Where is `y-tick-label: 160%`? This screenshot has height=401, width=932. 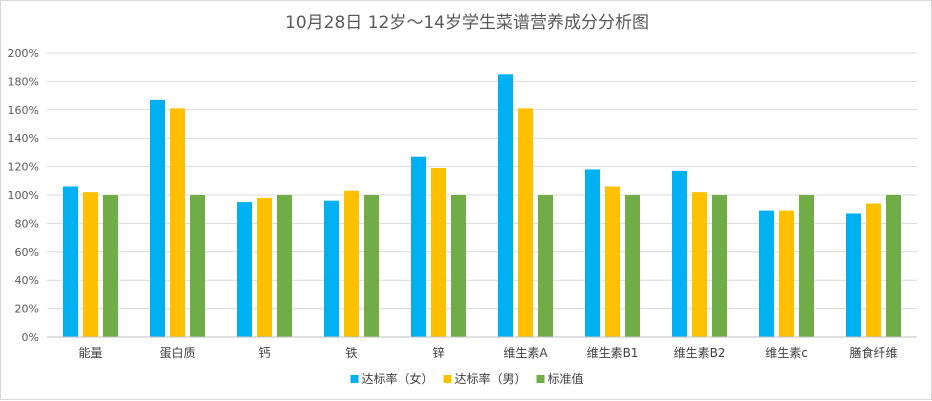 y-tick-label: 160% is located at coordinates (23, 110).